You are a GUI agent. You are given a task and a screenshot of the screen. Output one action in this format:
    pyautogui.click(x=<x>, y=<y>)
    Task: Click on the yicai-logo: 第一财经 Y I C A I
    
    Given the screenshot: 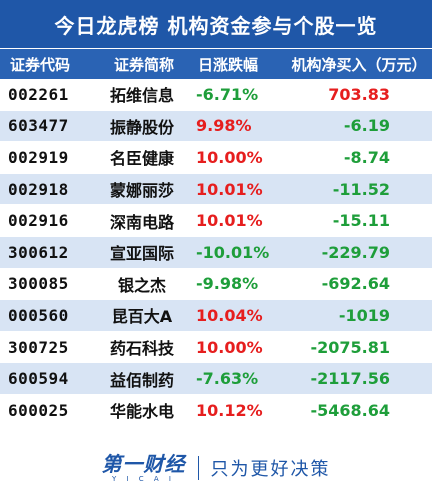 What is the action you would take?
    pyautogui.click(x=144, y=468)
    